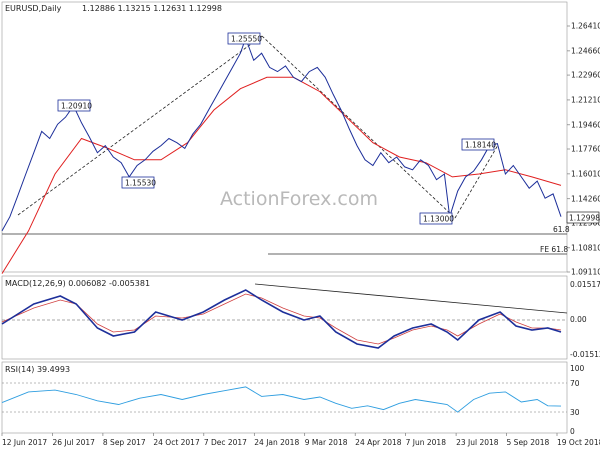 The width and height of the screenshot is (600, 450). Describe the element at coordinates (24, 442) in the screenshot. I see `time-tick-label: 12 Jun 2017` at that location.